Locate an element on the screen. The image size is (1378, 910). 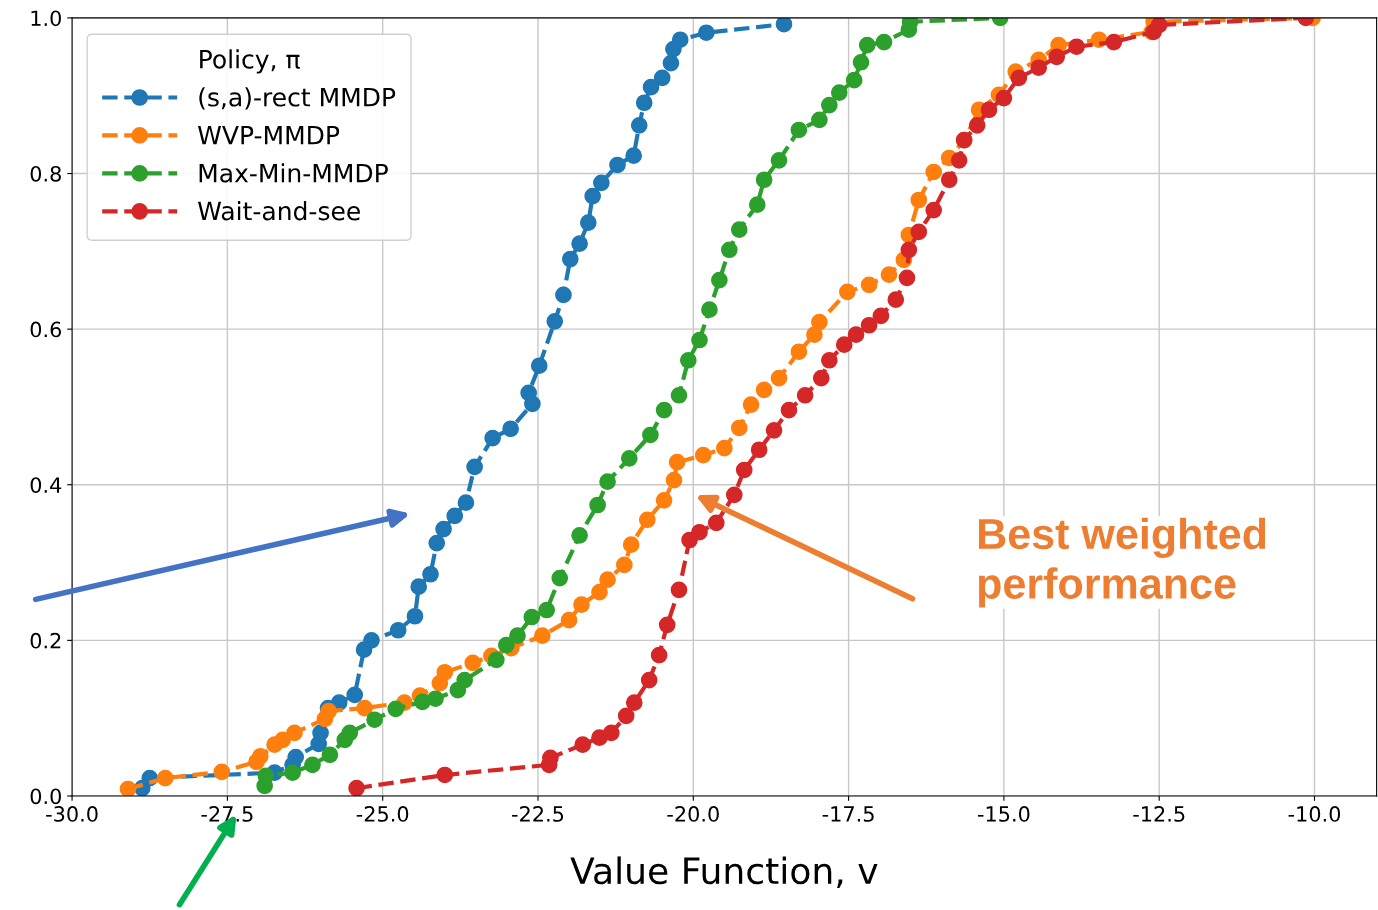
x-tick-label: -30.0 is located at coordinates (72, 814).